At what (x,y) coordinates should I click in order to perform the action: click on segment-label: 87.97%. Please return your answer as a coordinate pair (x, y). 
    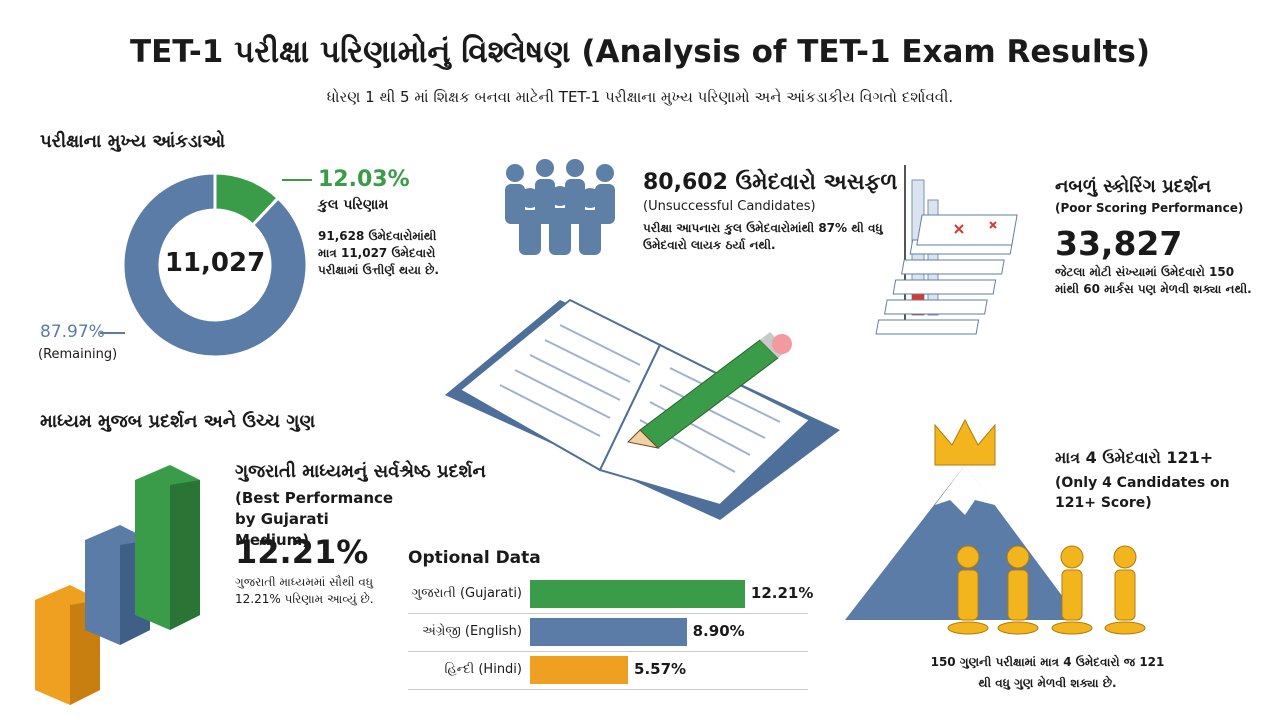
    Looking at the image, I should click on (72, 332).